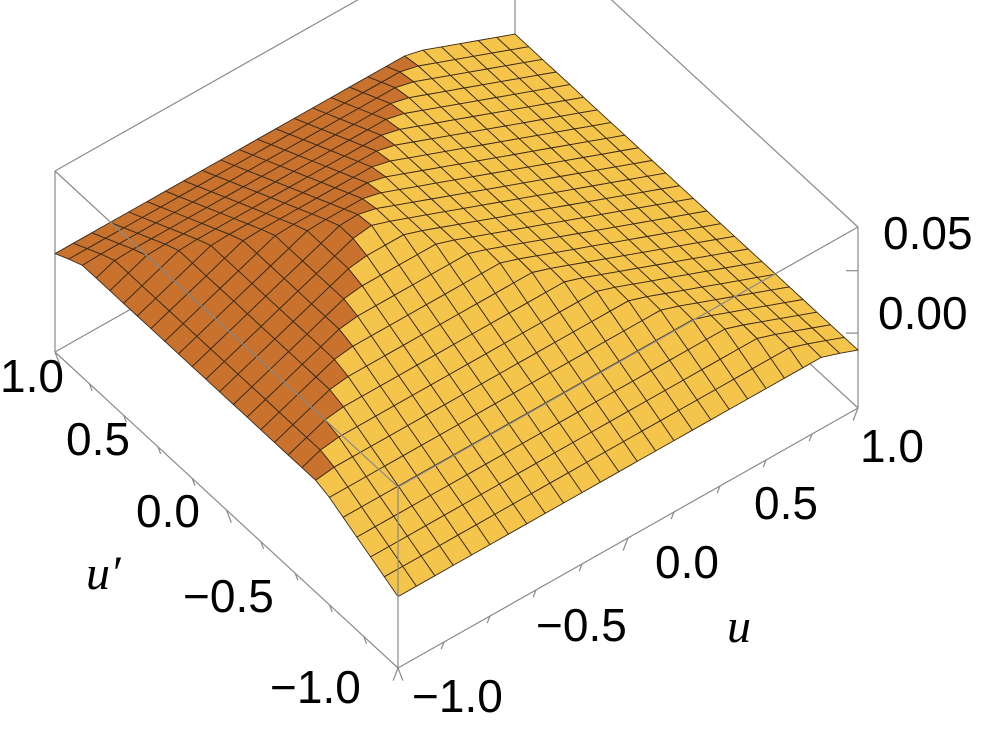 This screenshot has height=736, width=998. I want to click on uprime-tick-label-0.5: 0.5, so click(98, 439).